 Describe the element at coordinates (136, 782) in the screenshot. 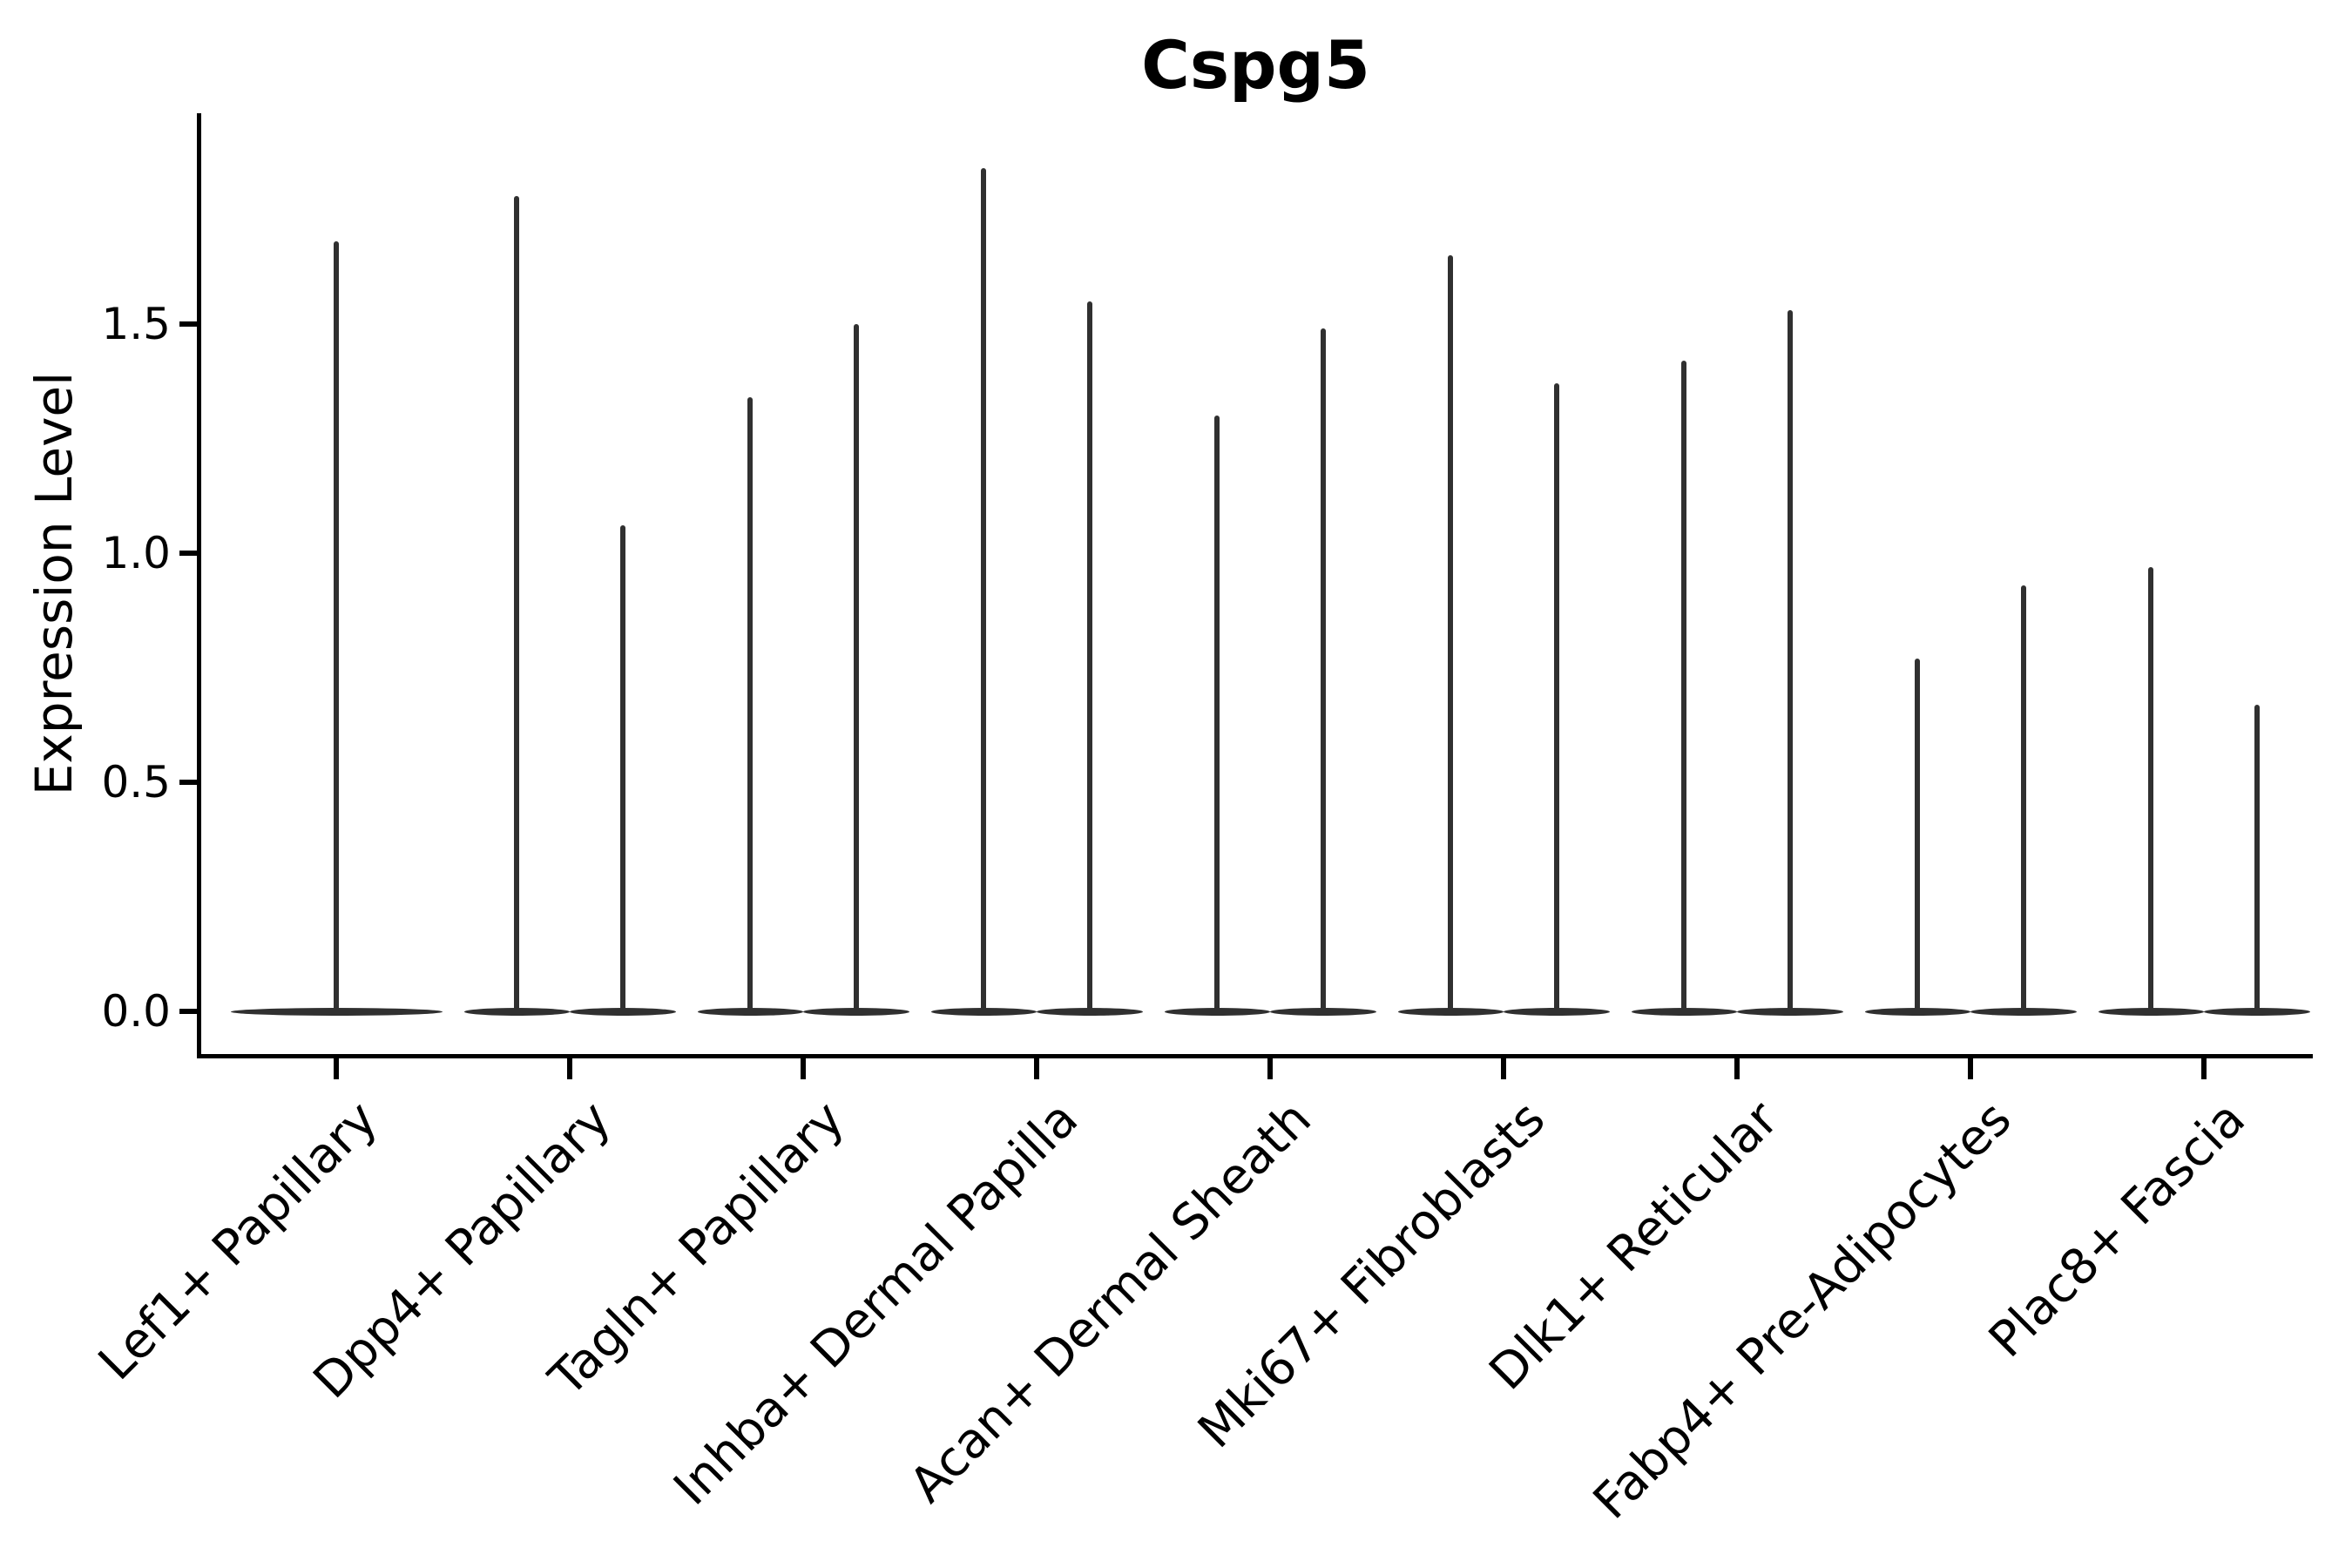

I see `y-tick-label: 0.5` at that location.